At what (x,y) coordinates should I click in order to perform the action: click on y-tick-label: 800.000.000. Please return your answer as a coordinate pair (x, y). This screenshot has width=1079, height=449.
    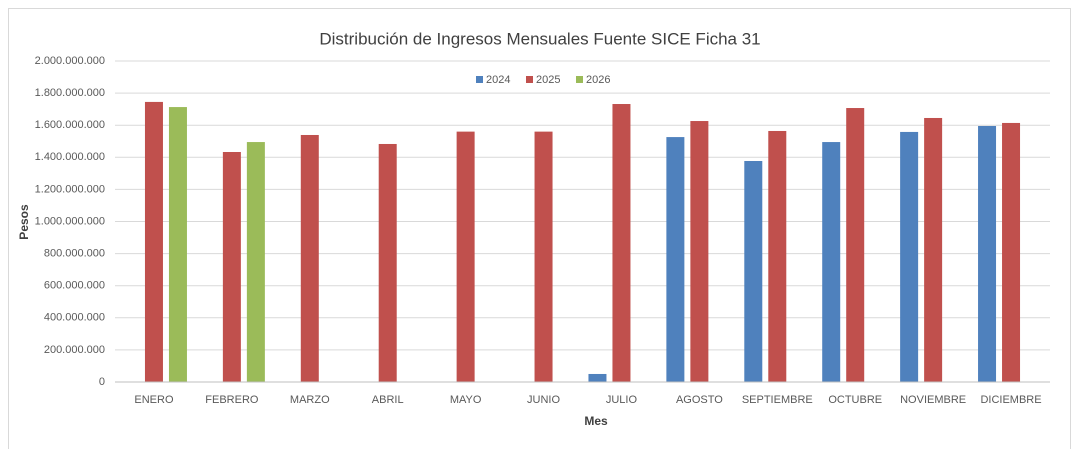
    Looking at the image, I should click on (74, 254).